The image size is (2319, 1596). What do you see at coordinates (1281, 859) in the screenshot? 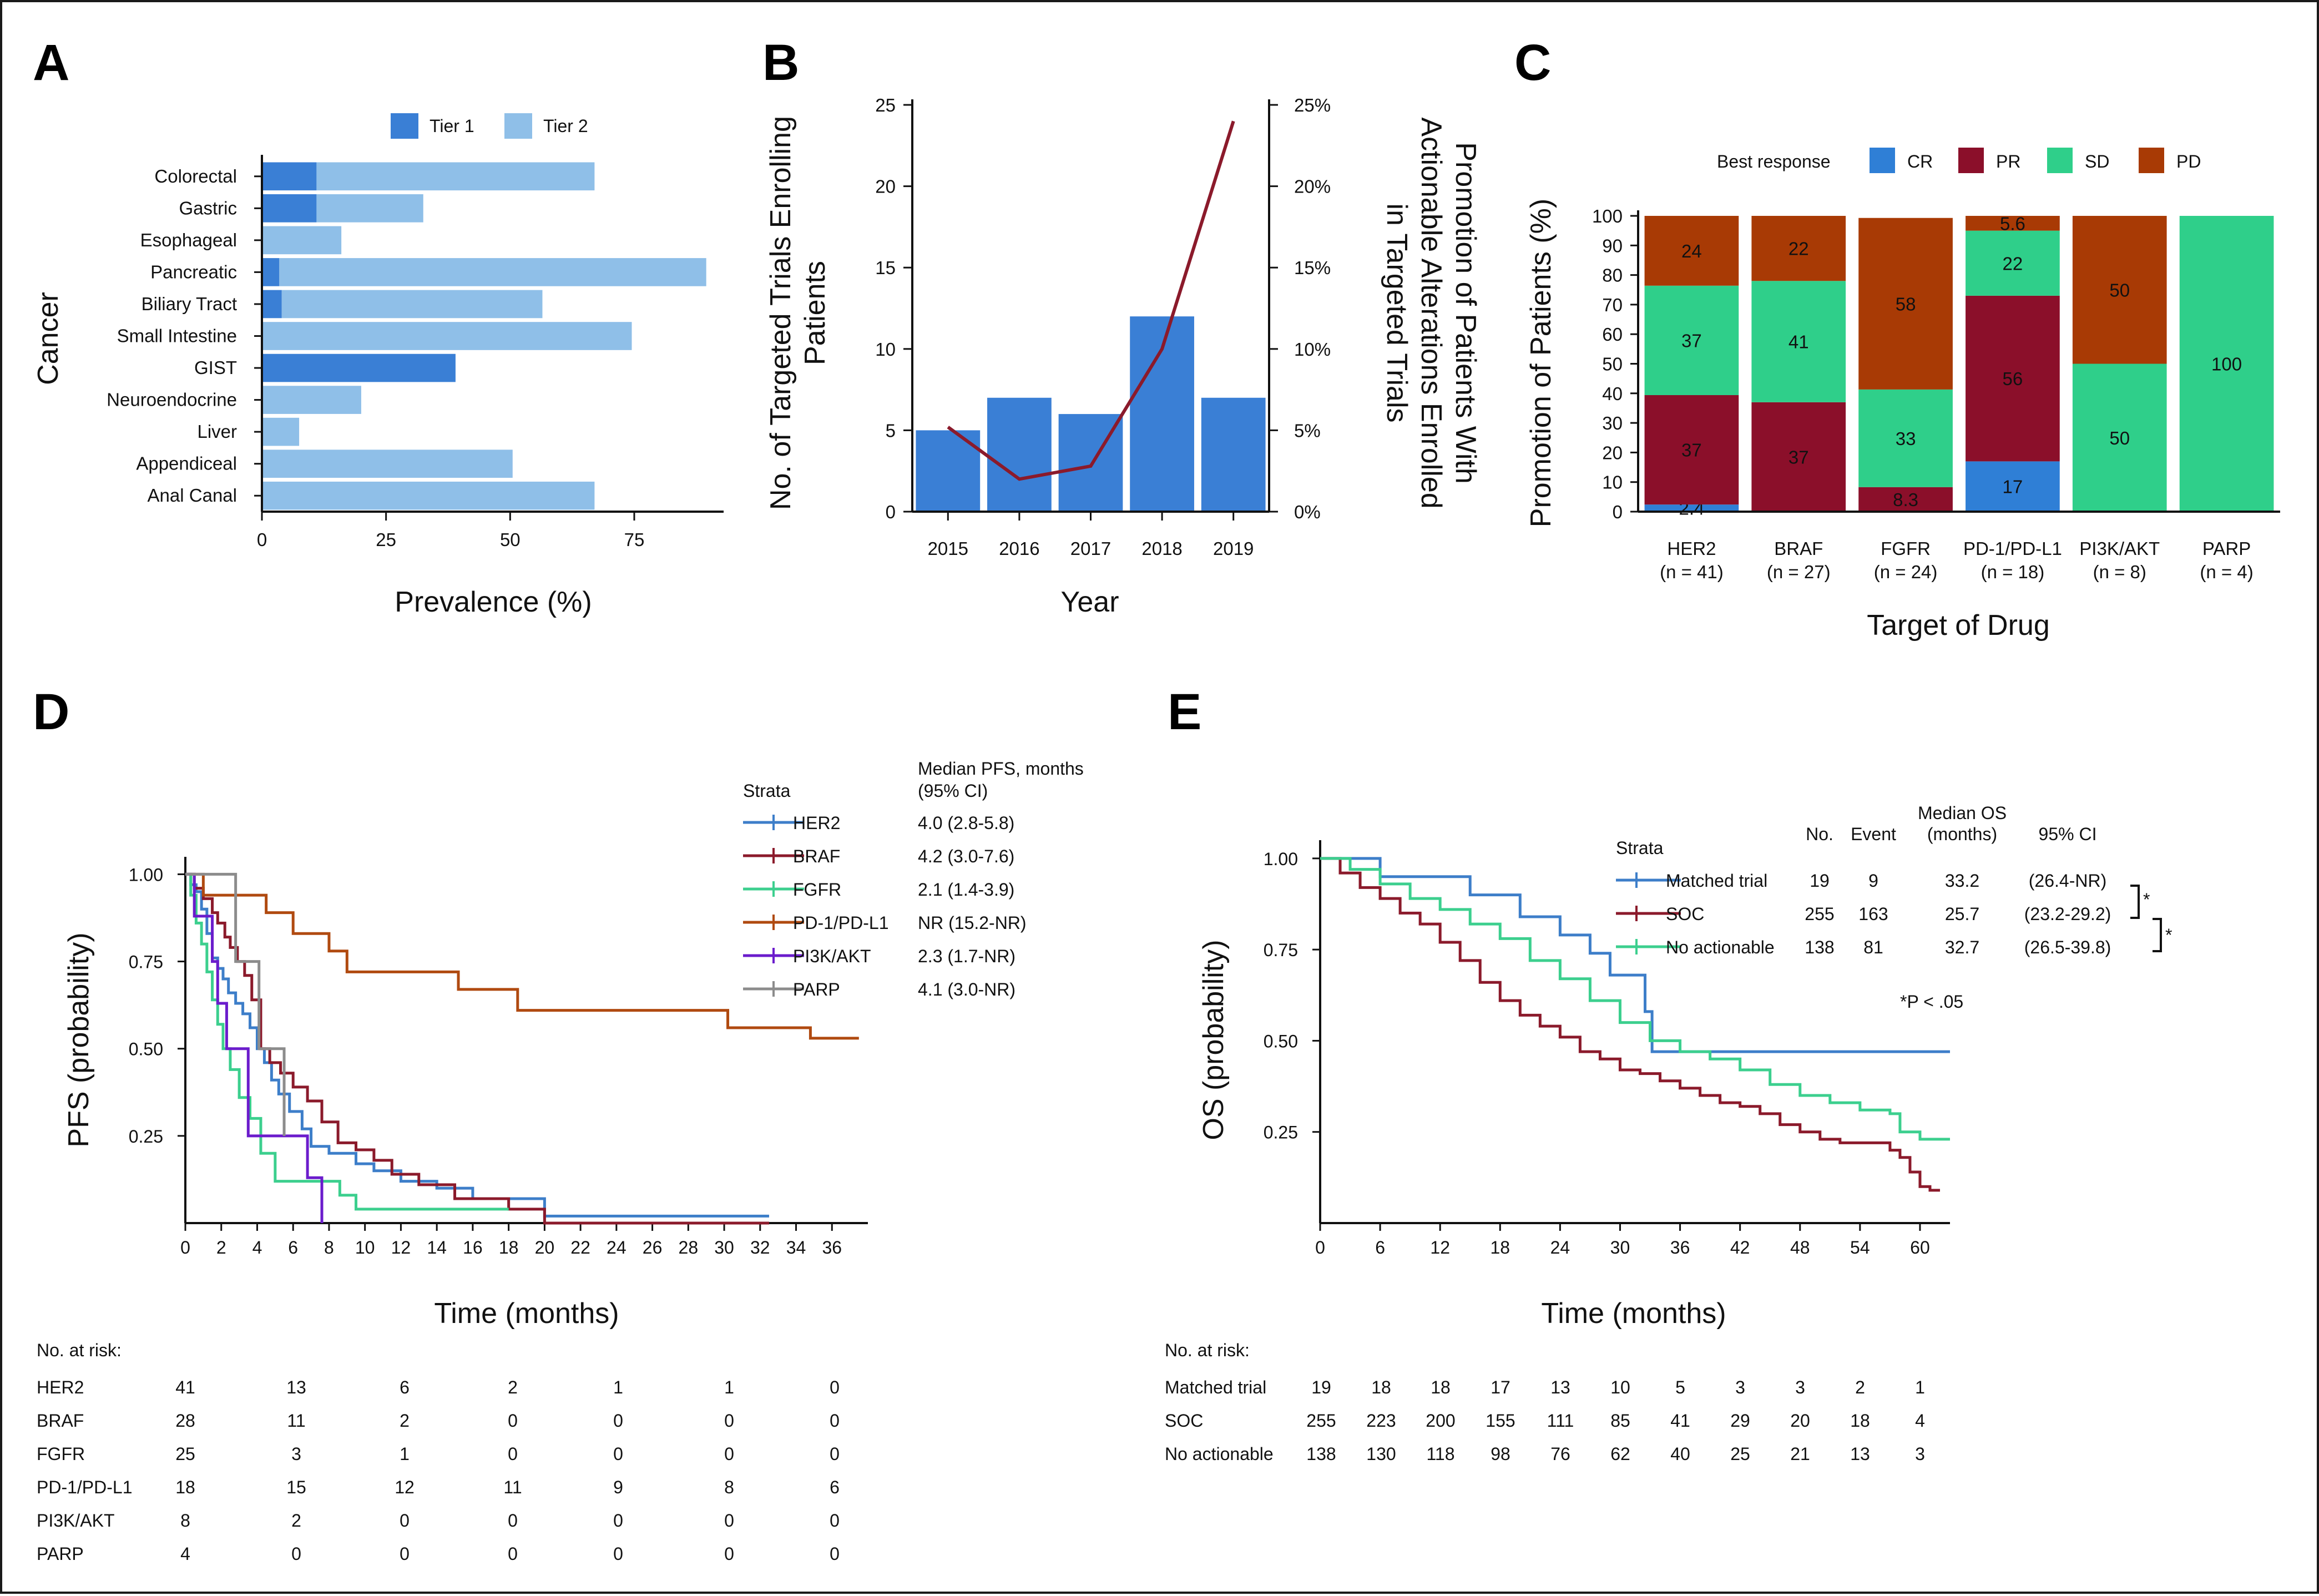
I see `y-tick-label: 1.00` at bounding box center [1281, 859].